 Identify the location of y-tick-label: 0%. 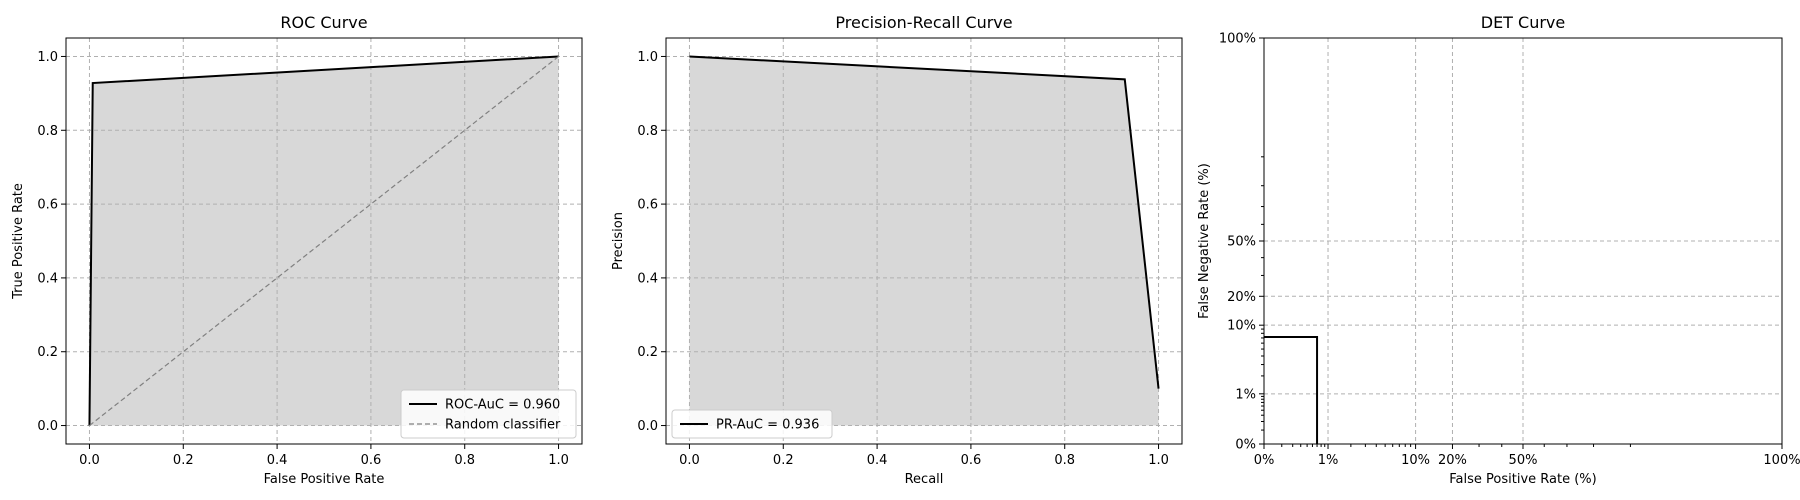
(1245, 445).